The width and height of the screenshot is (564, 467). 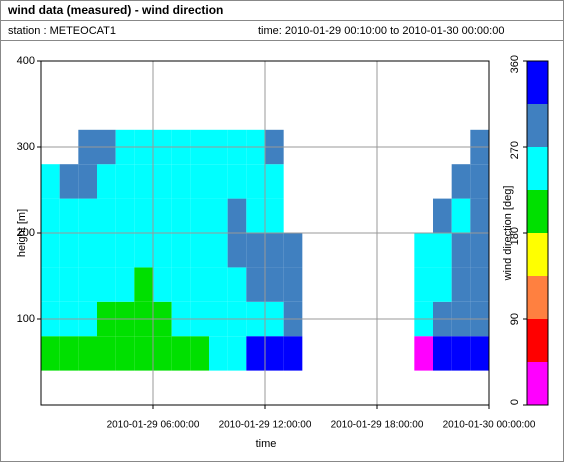 What do you see at coordinates (515, 236) in the screenshot?
I see `colorbar-tick-label: 180` at bounding box center [515, 236].